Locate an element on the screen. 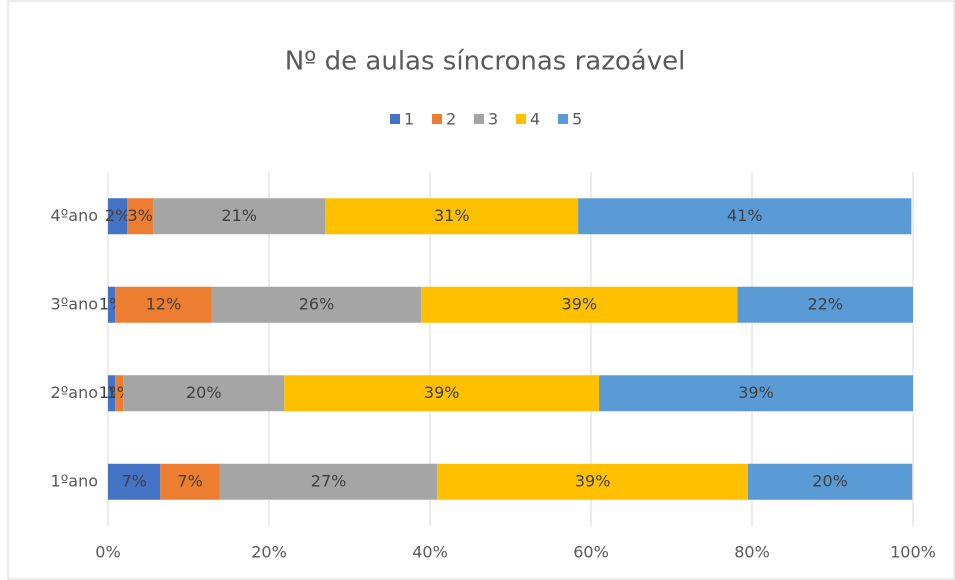 The height and width of the screenshot is (580, 955). x-tick-label: 20% is located at coordinates (269, 552).